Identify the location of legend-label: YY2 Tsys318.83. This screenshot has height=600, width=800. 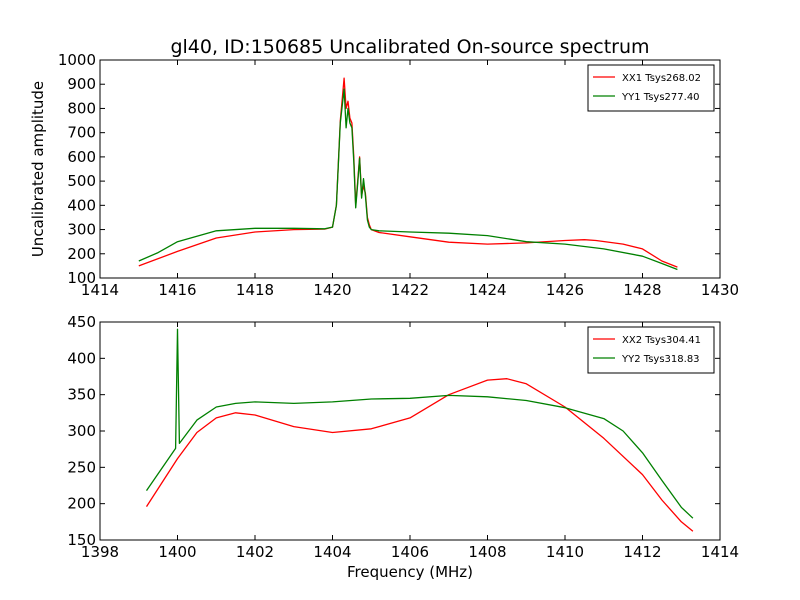
(660, 359).